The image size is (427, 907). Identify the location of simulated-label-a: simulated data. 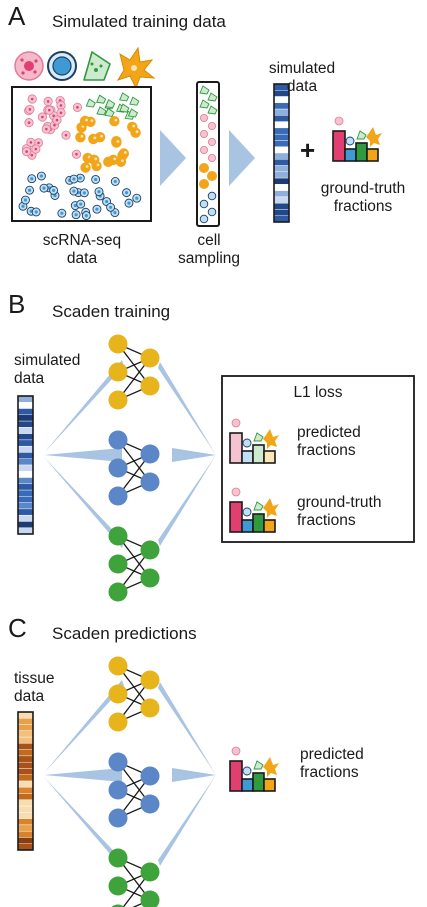
(302, 78).